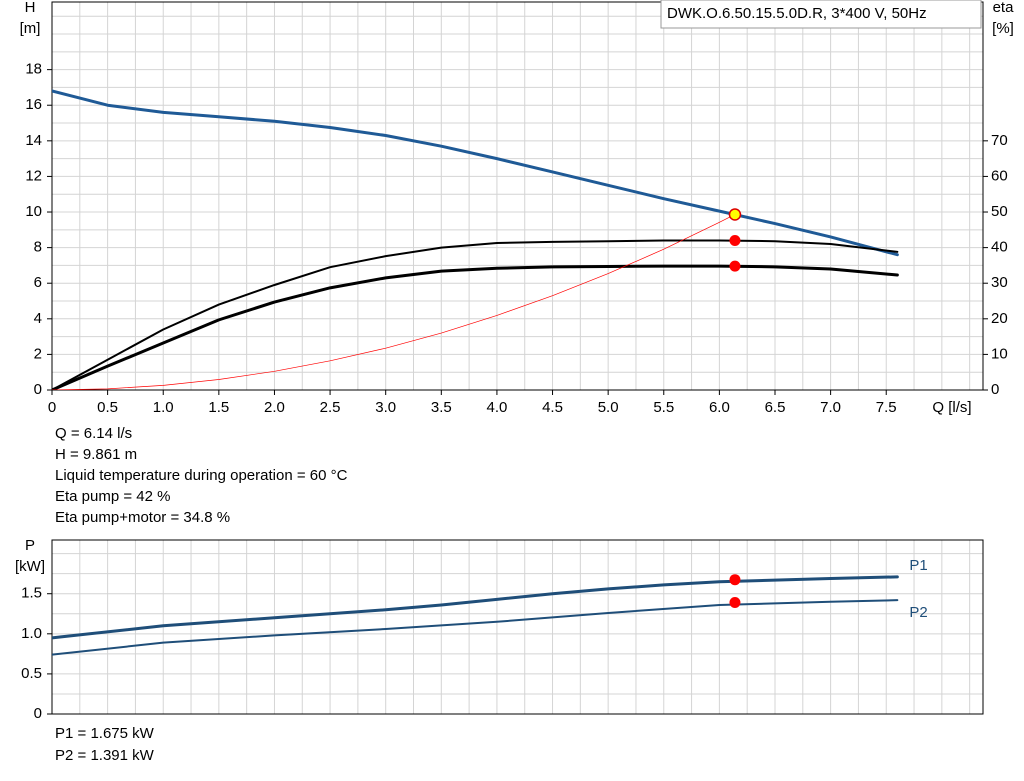  What do you see at coordinates (385, 407) in the screenshot?
I see `x-tick-label: 3.0` at bounding box center [385, 407].